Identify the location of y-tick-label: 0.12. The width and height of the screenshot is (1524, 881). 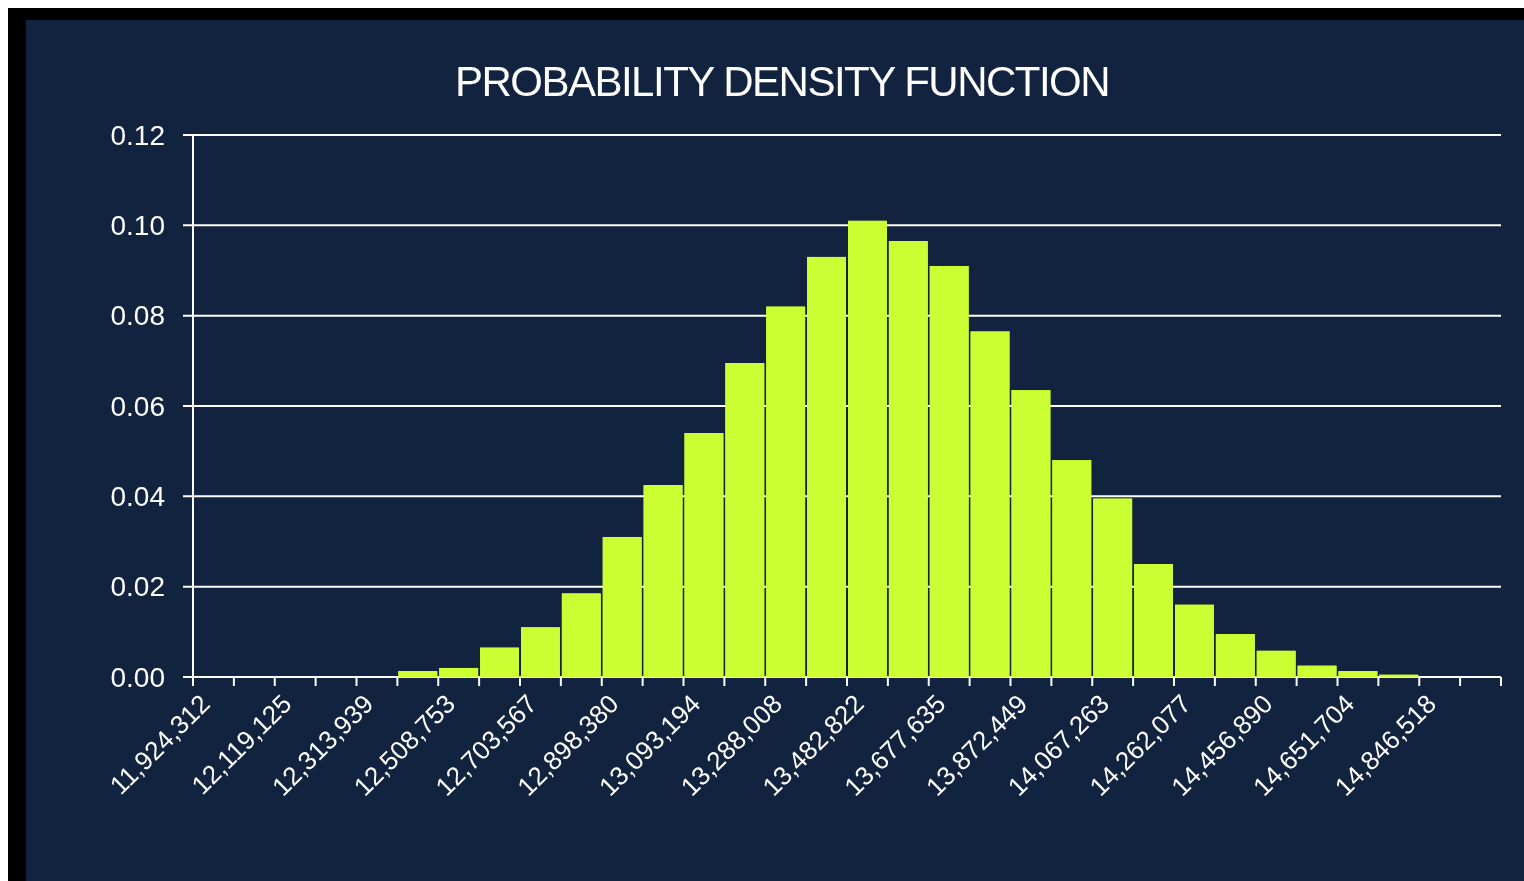
(137, 135).